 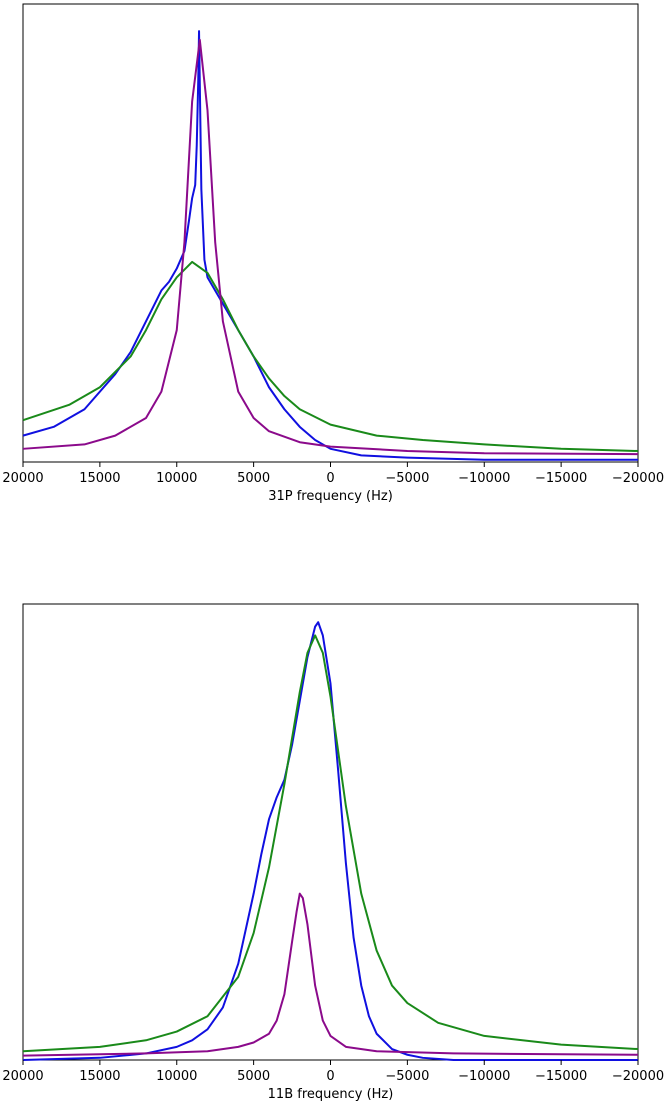 What do you see at coordinates (330, 974) in the screenshot?
I see `fit-curve-narrow` at bounding box center [330, 974].